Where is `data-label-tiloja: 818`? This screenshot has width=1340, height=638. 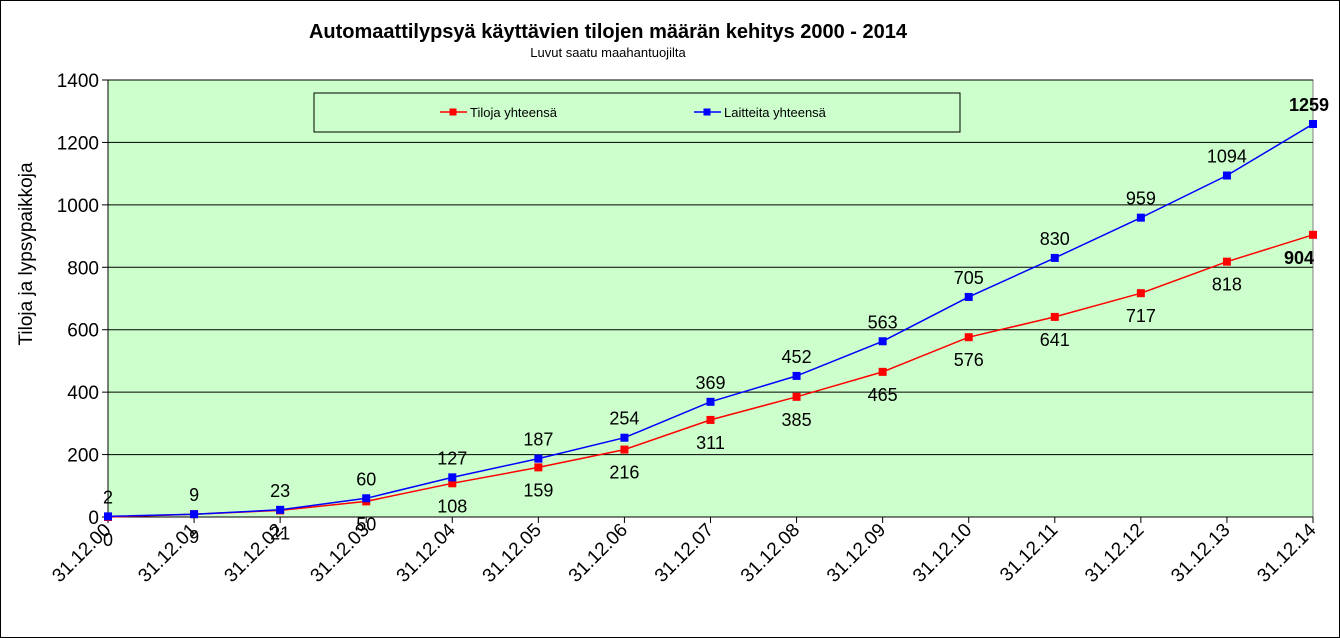 data-label-tiloja: 818 is located at coordinates (1227, 285).